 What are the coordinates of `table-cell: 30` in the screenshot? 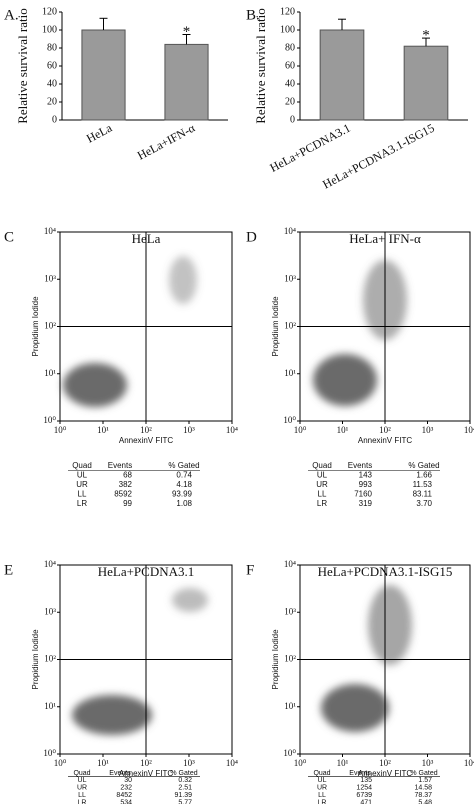 It's located at (128, 780).